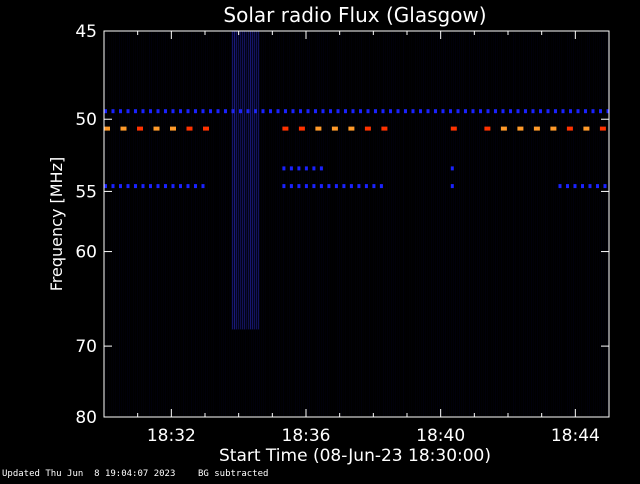  I want to click on chart-title: Solar radio Flux (Glasgow), so click(354, 15).